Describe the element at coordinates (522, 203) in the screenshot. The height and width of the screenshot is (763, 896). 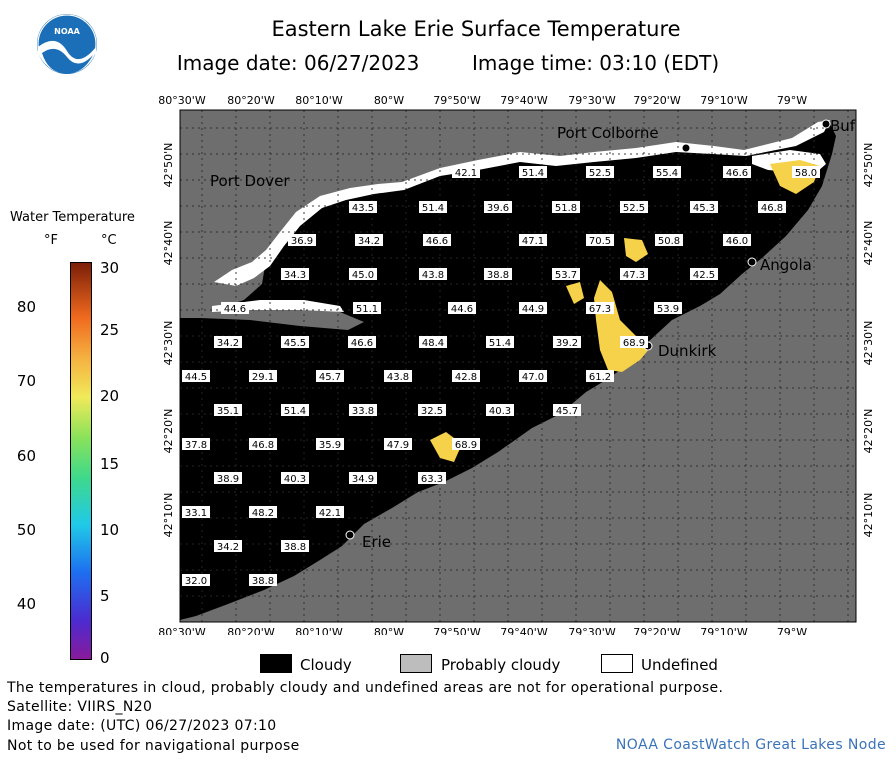
I see `undefined-shoreline` at that location.